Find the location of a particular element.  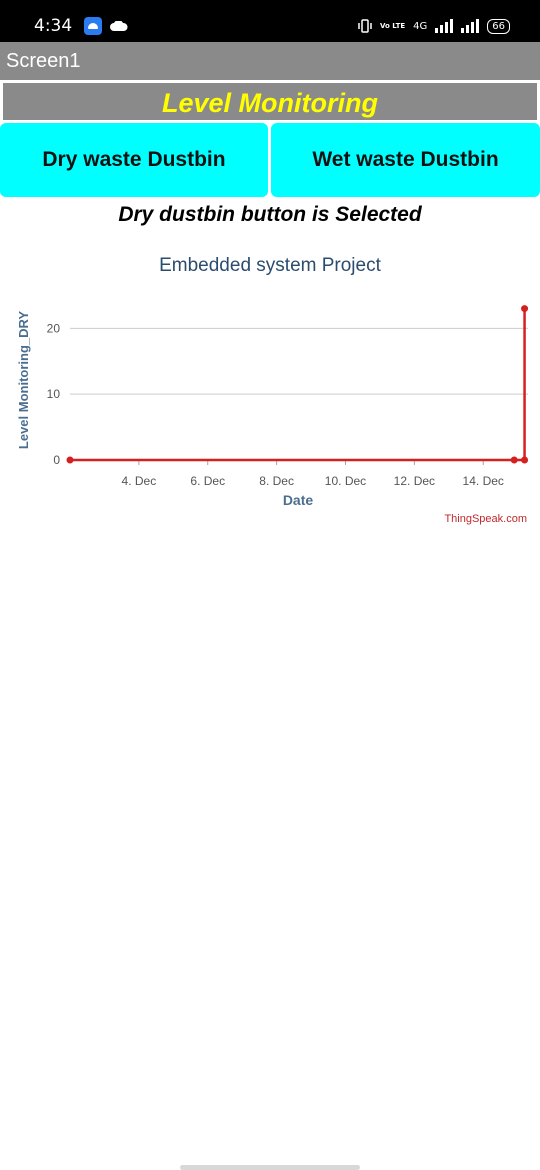

chart-x-tick-label: 6. Dec is located at coordinates (207, 481).